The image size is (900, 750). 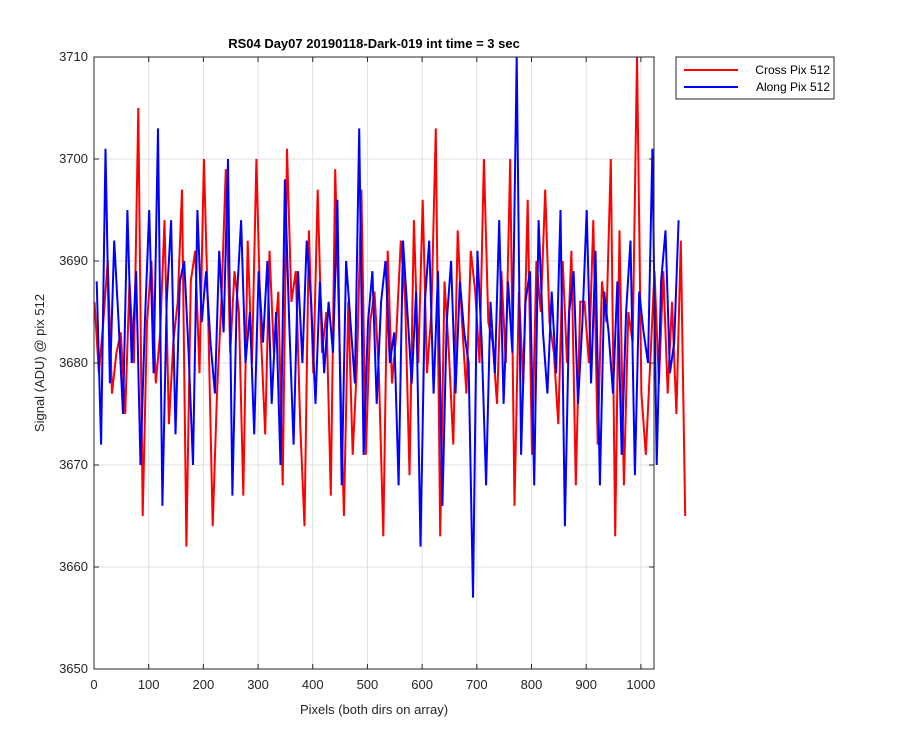 I want to click on legend-label-along: Along Pix 512, so click(x=793, y=87).